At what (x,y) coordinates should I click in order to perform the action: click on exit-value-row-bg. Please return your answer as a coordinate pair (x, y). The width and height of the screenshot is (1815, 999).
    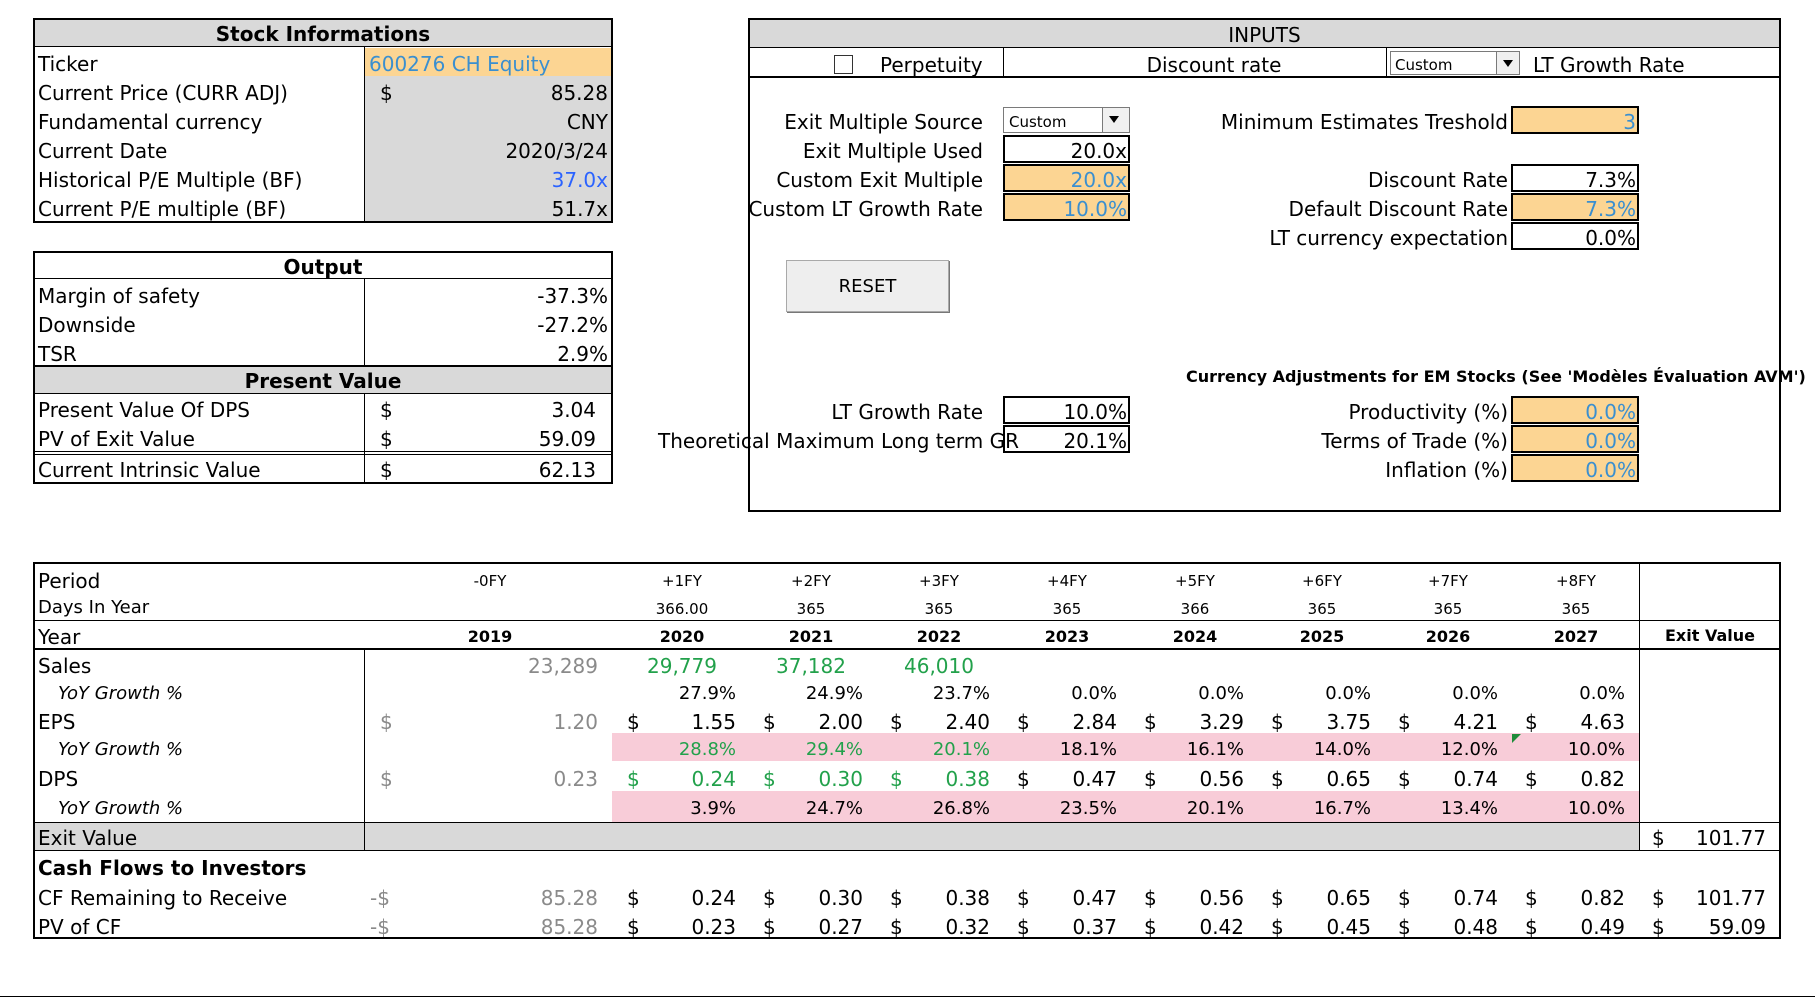
    Looking at the image, I should click on (1002, 836).